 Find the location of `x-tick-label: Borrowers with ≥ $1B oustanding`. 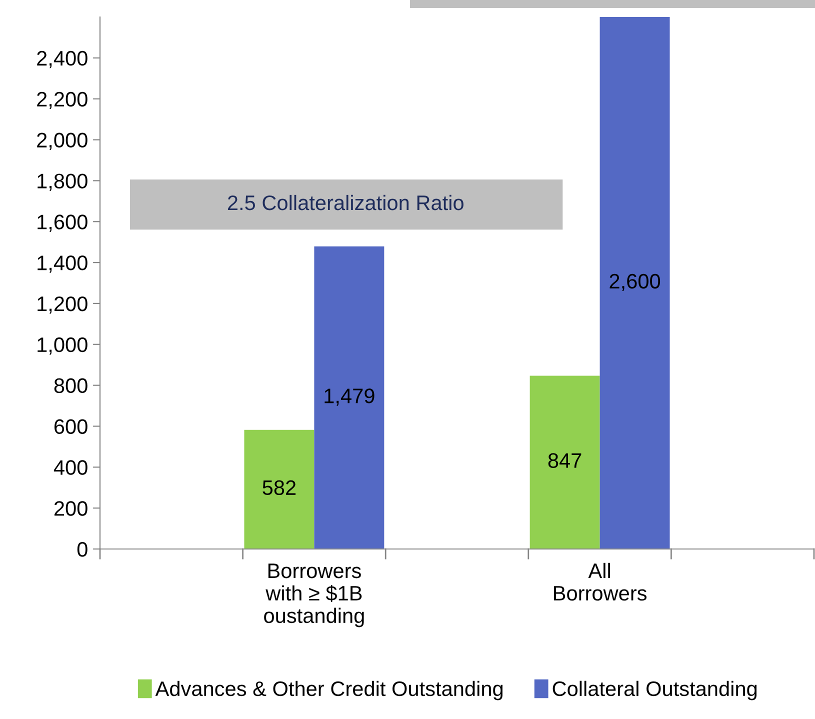

x-tick-label: Borrowers with ≥ $1B oustanding is located at coordinates (314, 596).